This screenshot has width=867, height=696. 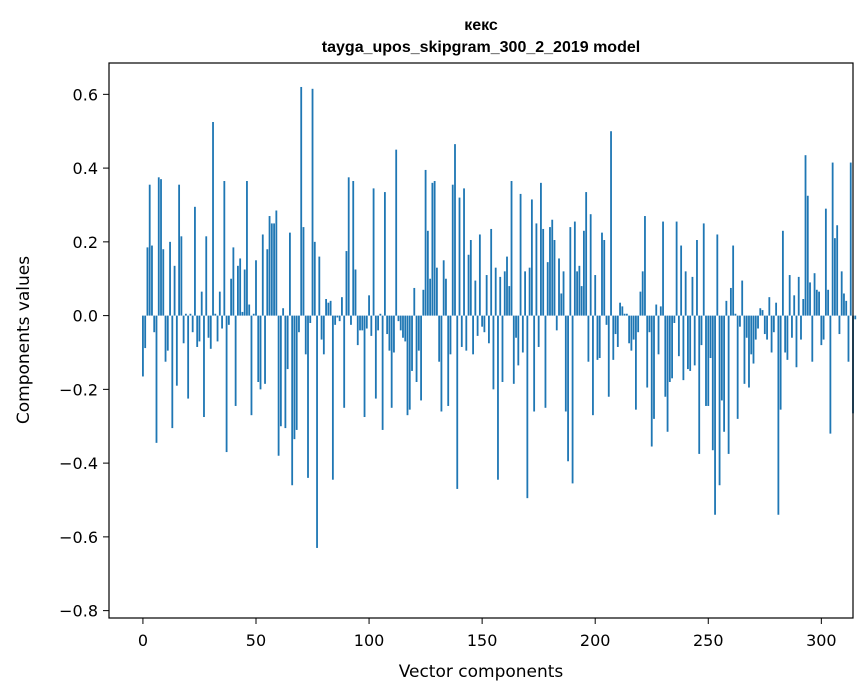 What do you see at coordinates (487, 634) in the screenshot?
I see `x-axis-ticks: 0 50 100 150 200 250 300` at bounding box center [487, 634].